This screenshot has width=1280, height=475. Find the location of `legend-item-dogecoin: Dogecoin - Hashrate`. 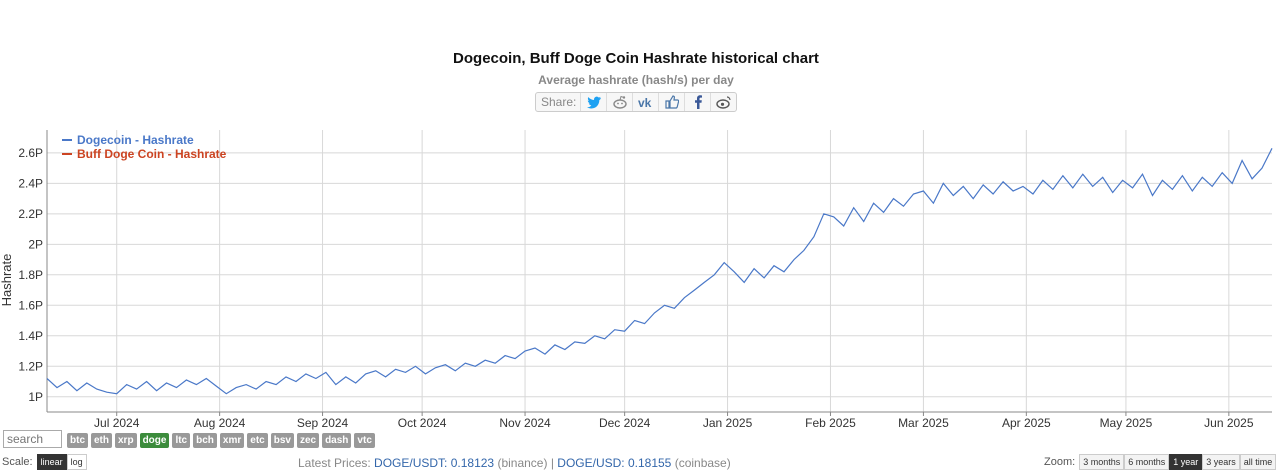

legend-item-dogecoin: Dogecoin - Hashrate is located at coordinates (144, 140).